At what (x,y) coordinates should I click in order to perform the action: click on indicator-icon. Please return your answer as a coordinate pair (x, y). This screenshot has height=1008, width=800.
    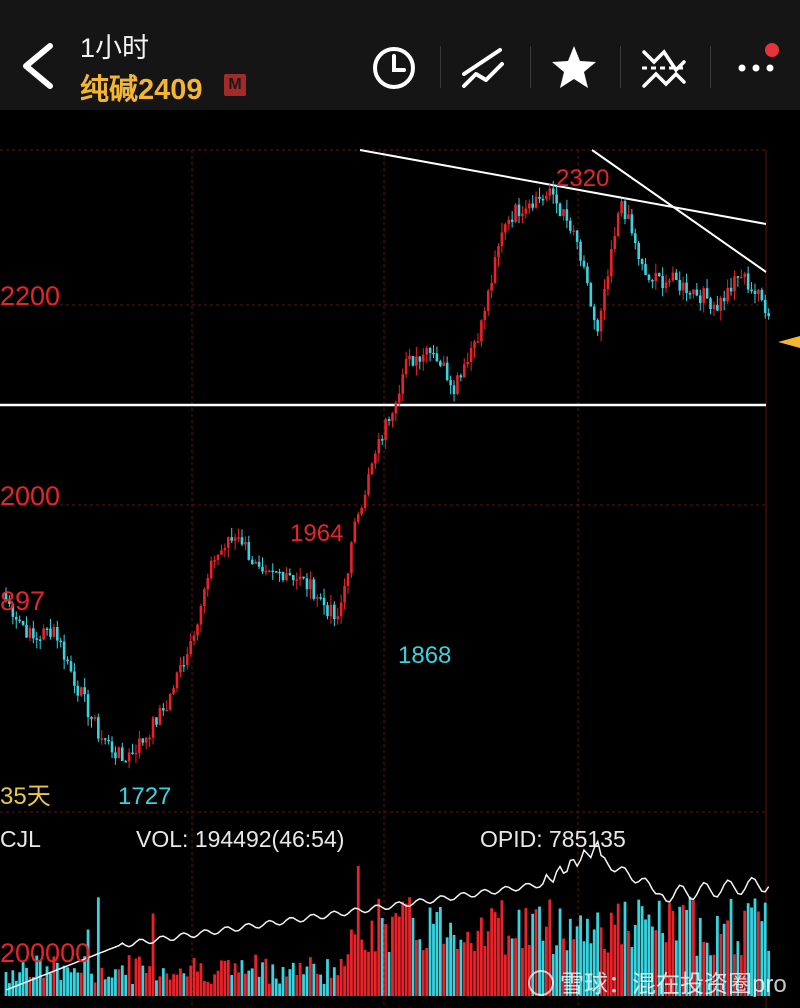
    Looking at the image, I should click on (664, 68).